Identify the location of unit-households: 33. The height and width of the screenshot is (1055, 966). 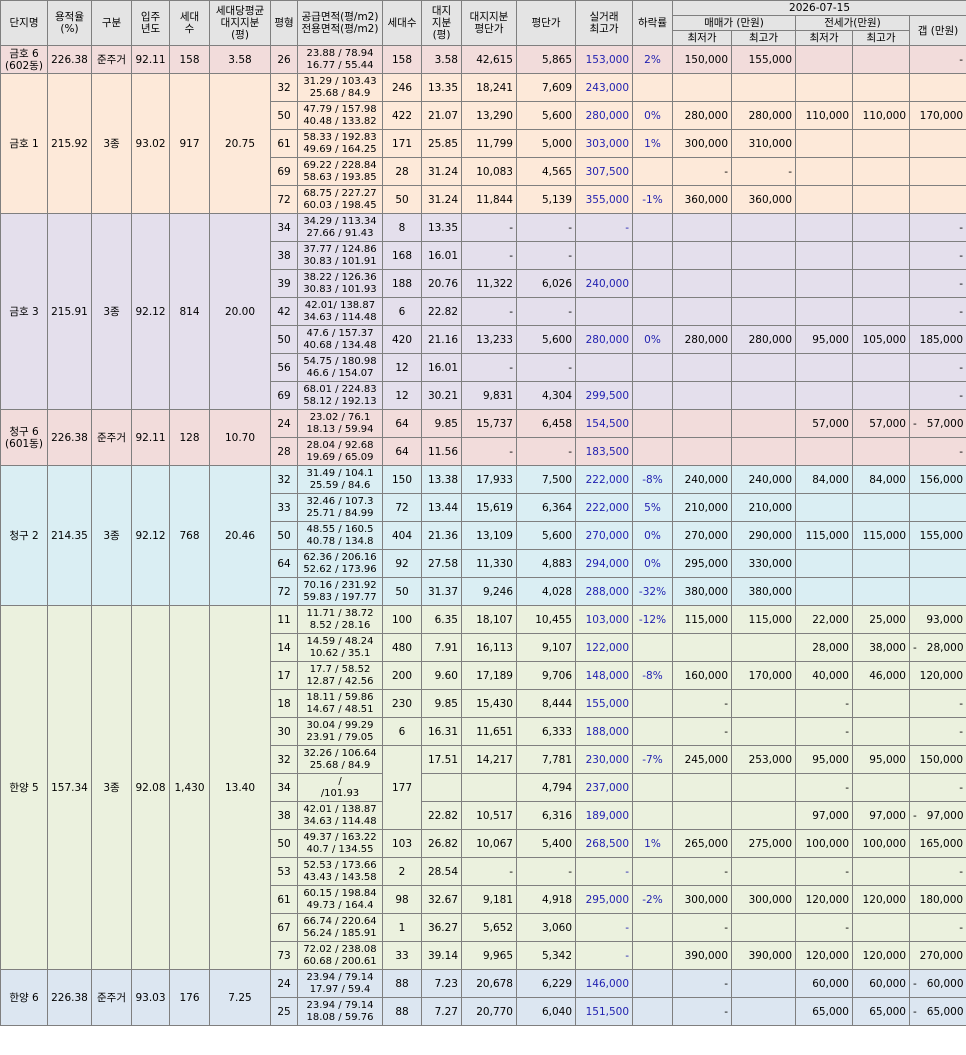
(402, 955).